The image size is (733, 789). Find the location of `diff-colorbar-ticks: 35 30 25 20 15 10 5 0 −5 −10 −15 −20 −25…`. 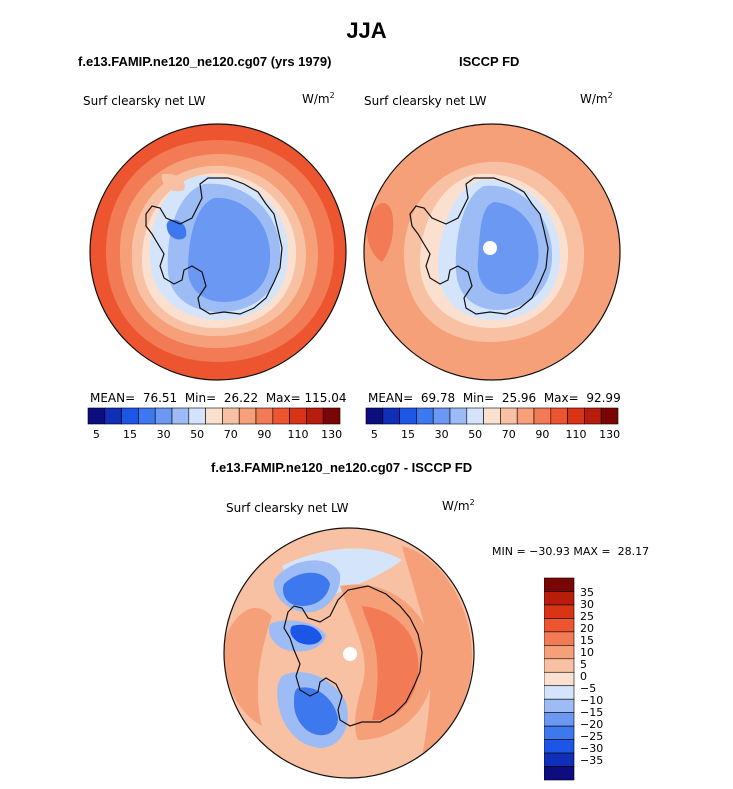

diff-colorbar-ticks: 35 30 25 20 15 10 5 0 −5 −10 −15 −20 −25… is located at coordinates (591, 676).